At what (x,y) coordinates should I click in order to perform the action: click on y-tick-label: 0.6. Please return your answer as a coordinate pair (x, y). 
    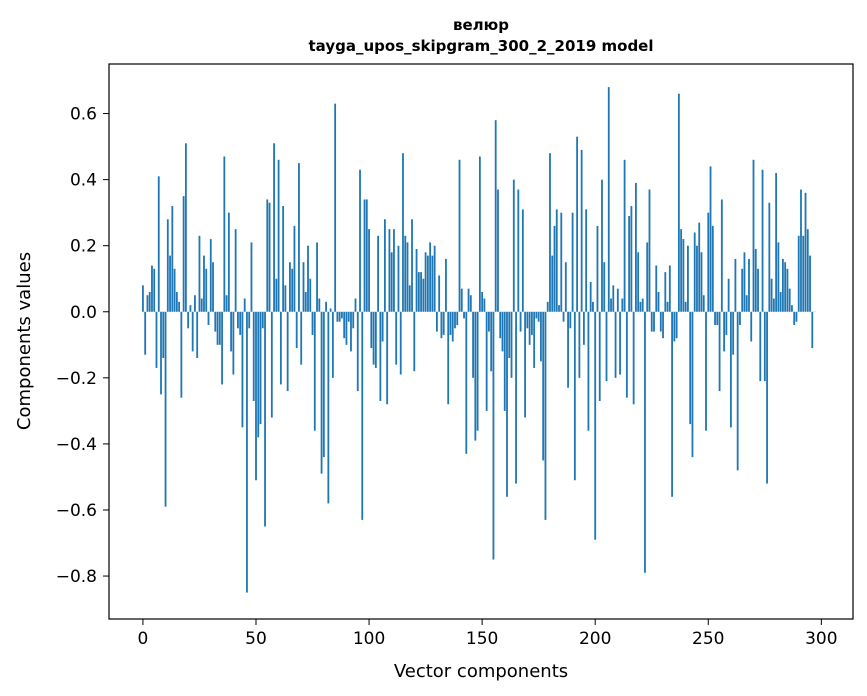
    Looking at the image, I should click on (83, 115).